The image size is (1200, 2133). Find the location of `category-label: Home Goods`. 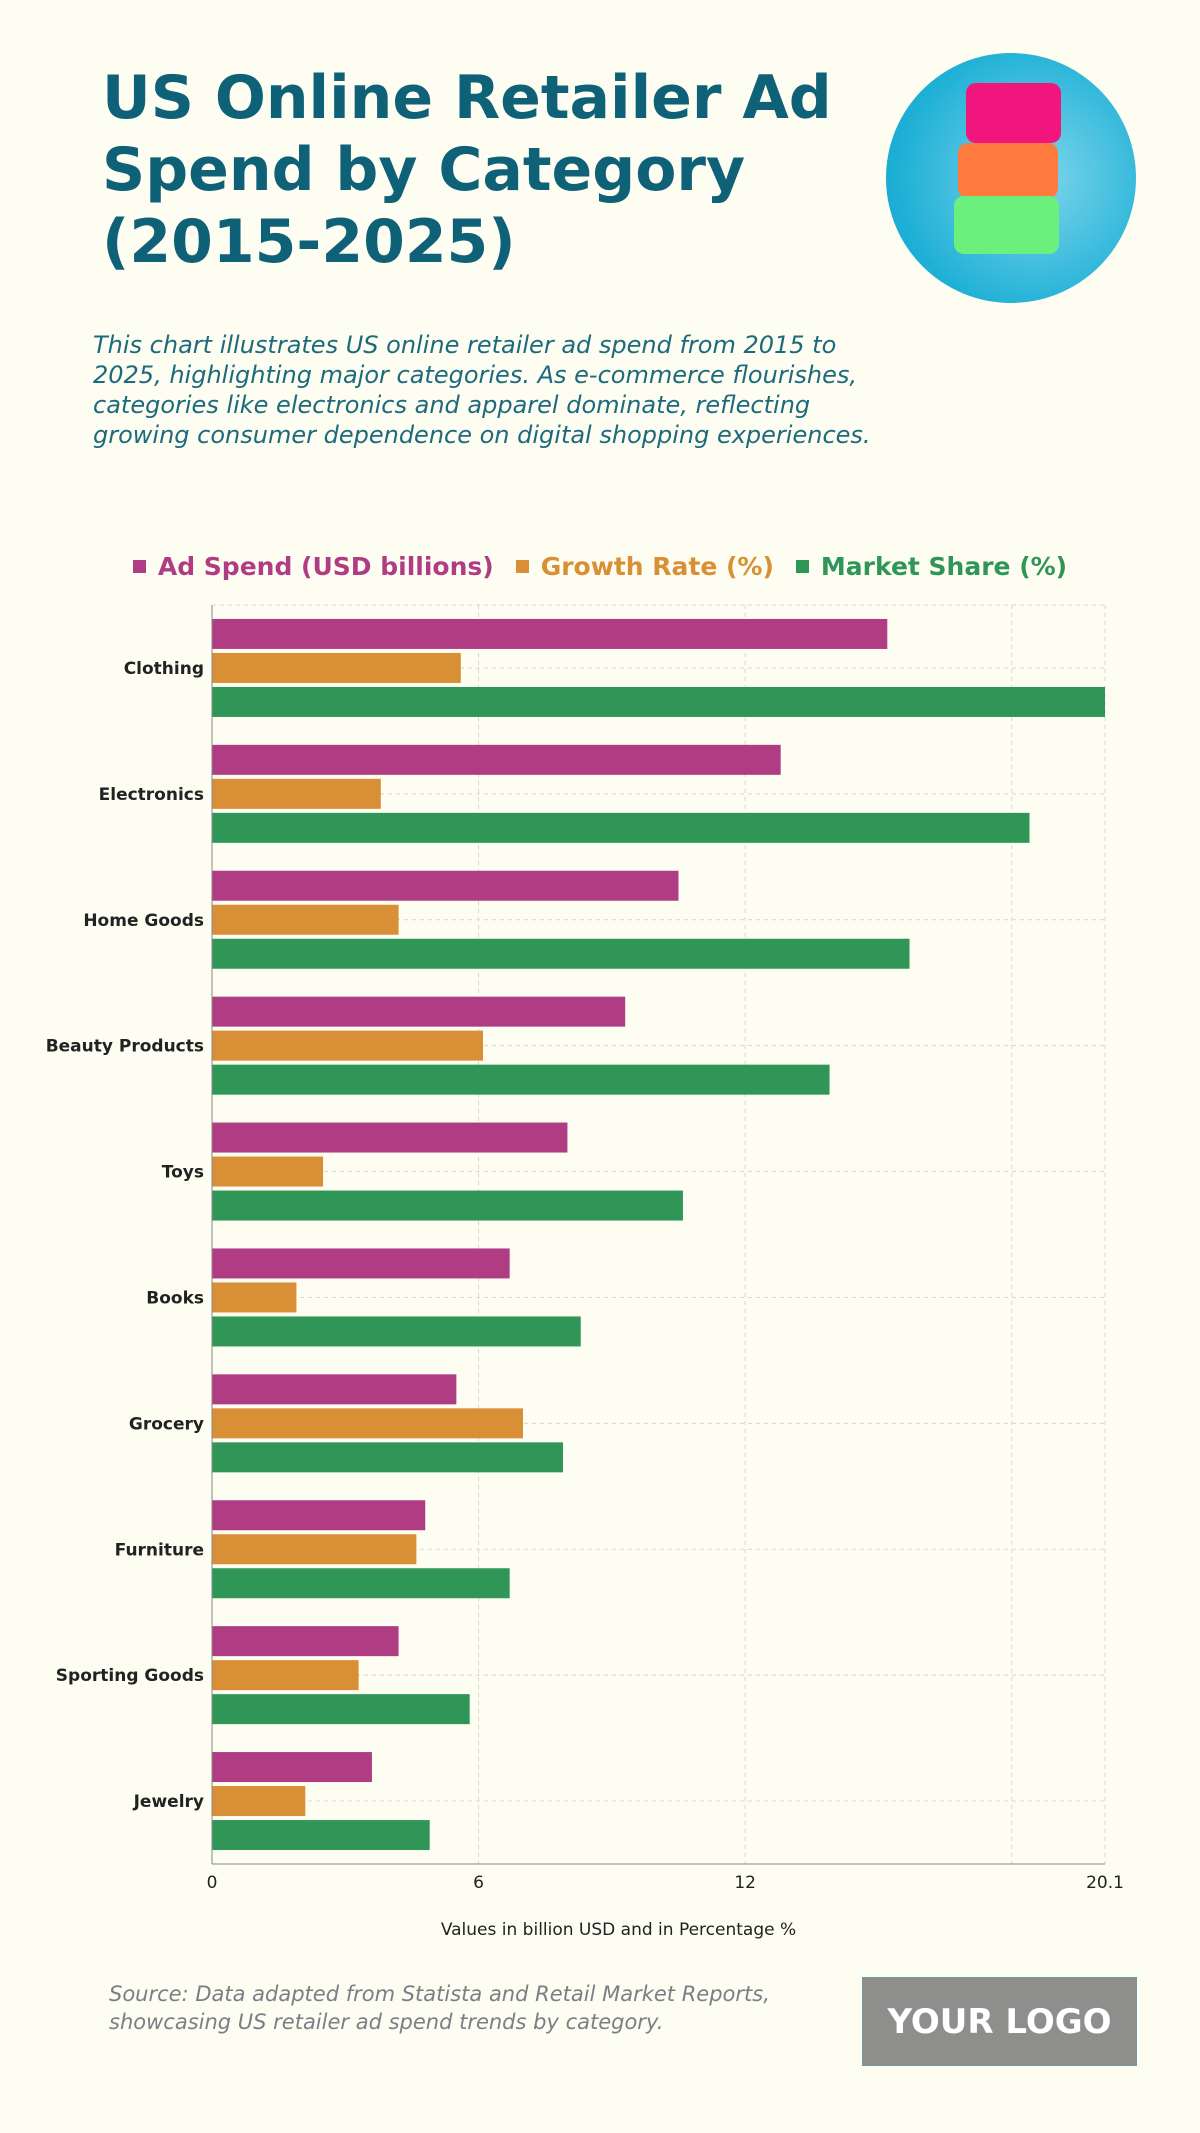

category-label: Home Goods is located at coordinates (143, 921).